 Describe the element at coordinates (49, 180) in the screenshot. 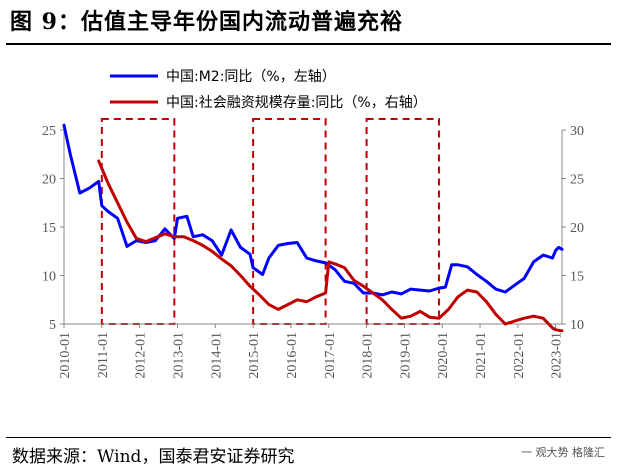

I see `y-left-tick-label: 20` at that location.